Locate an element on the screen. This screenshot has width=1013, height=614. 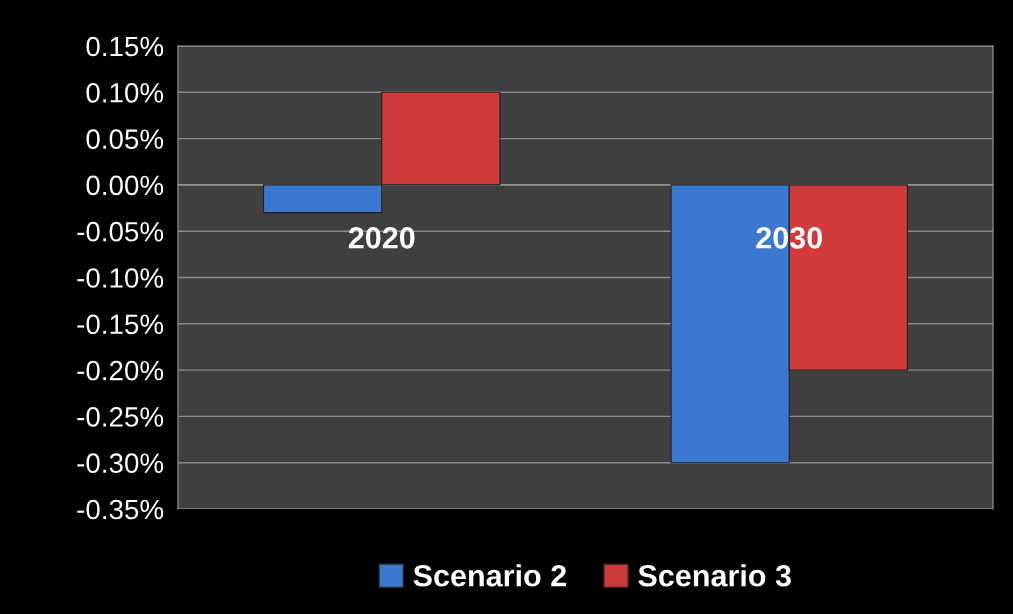
y-tick-label: -0.20% is located at coordinates (120, 370).